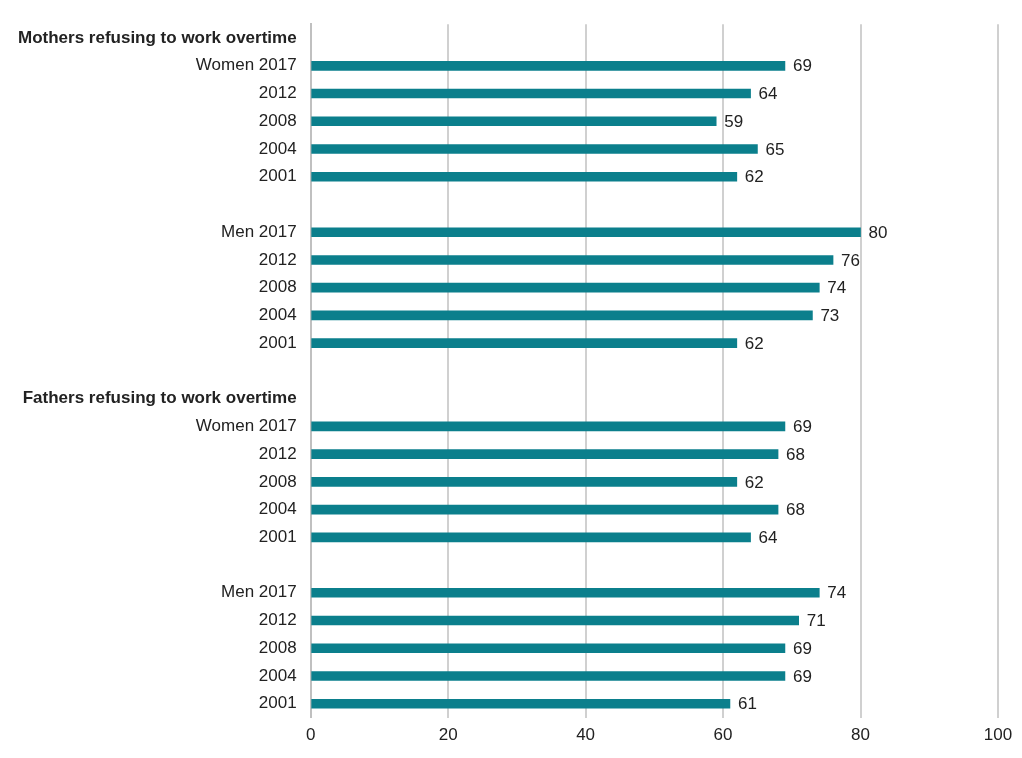  I want to click on data-label: 80, so click(878, 232).